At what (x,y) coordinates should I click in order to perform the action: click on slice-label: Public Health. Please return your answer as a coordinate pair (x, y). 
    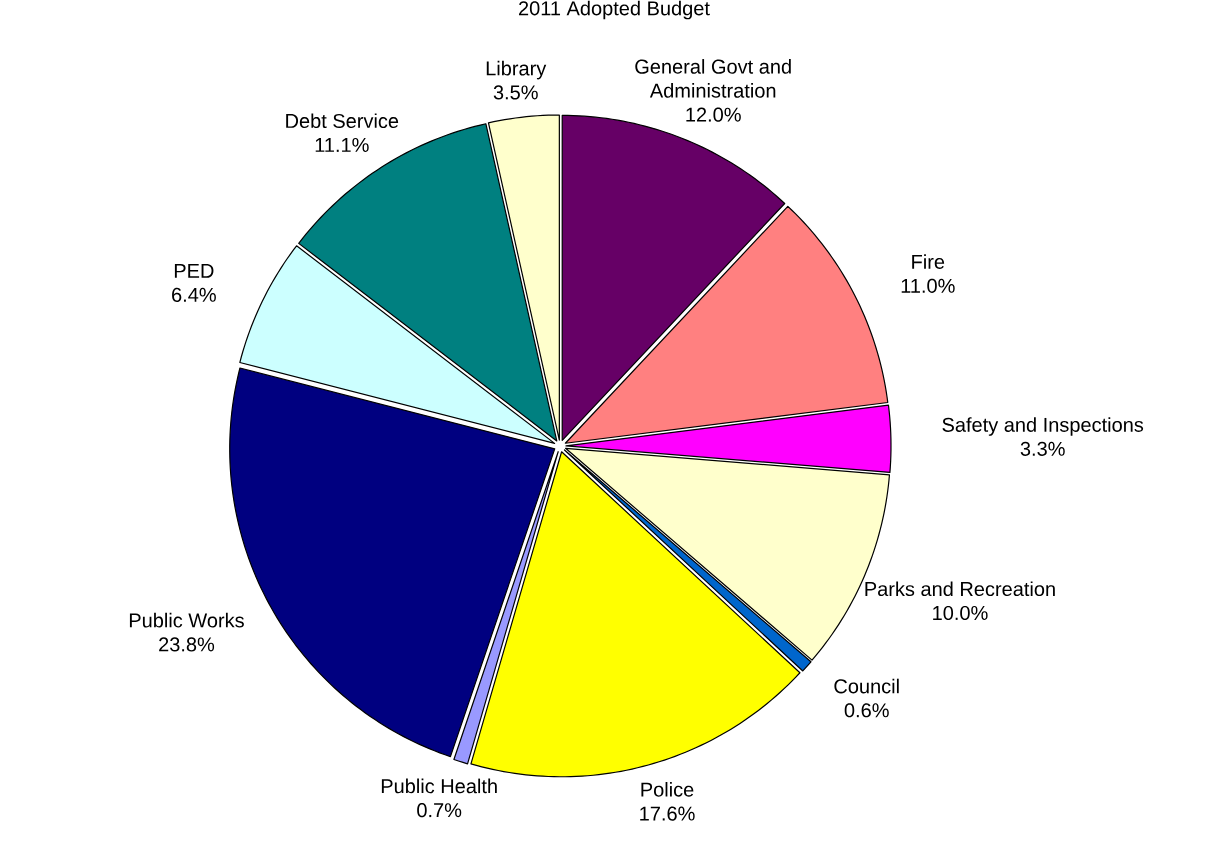
    Looking at the image, I should click on (439, 786).